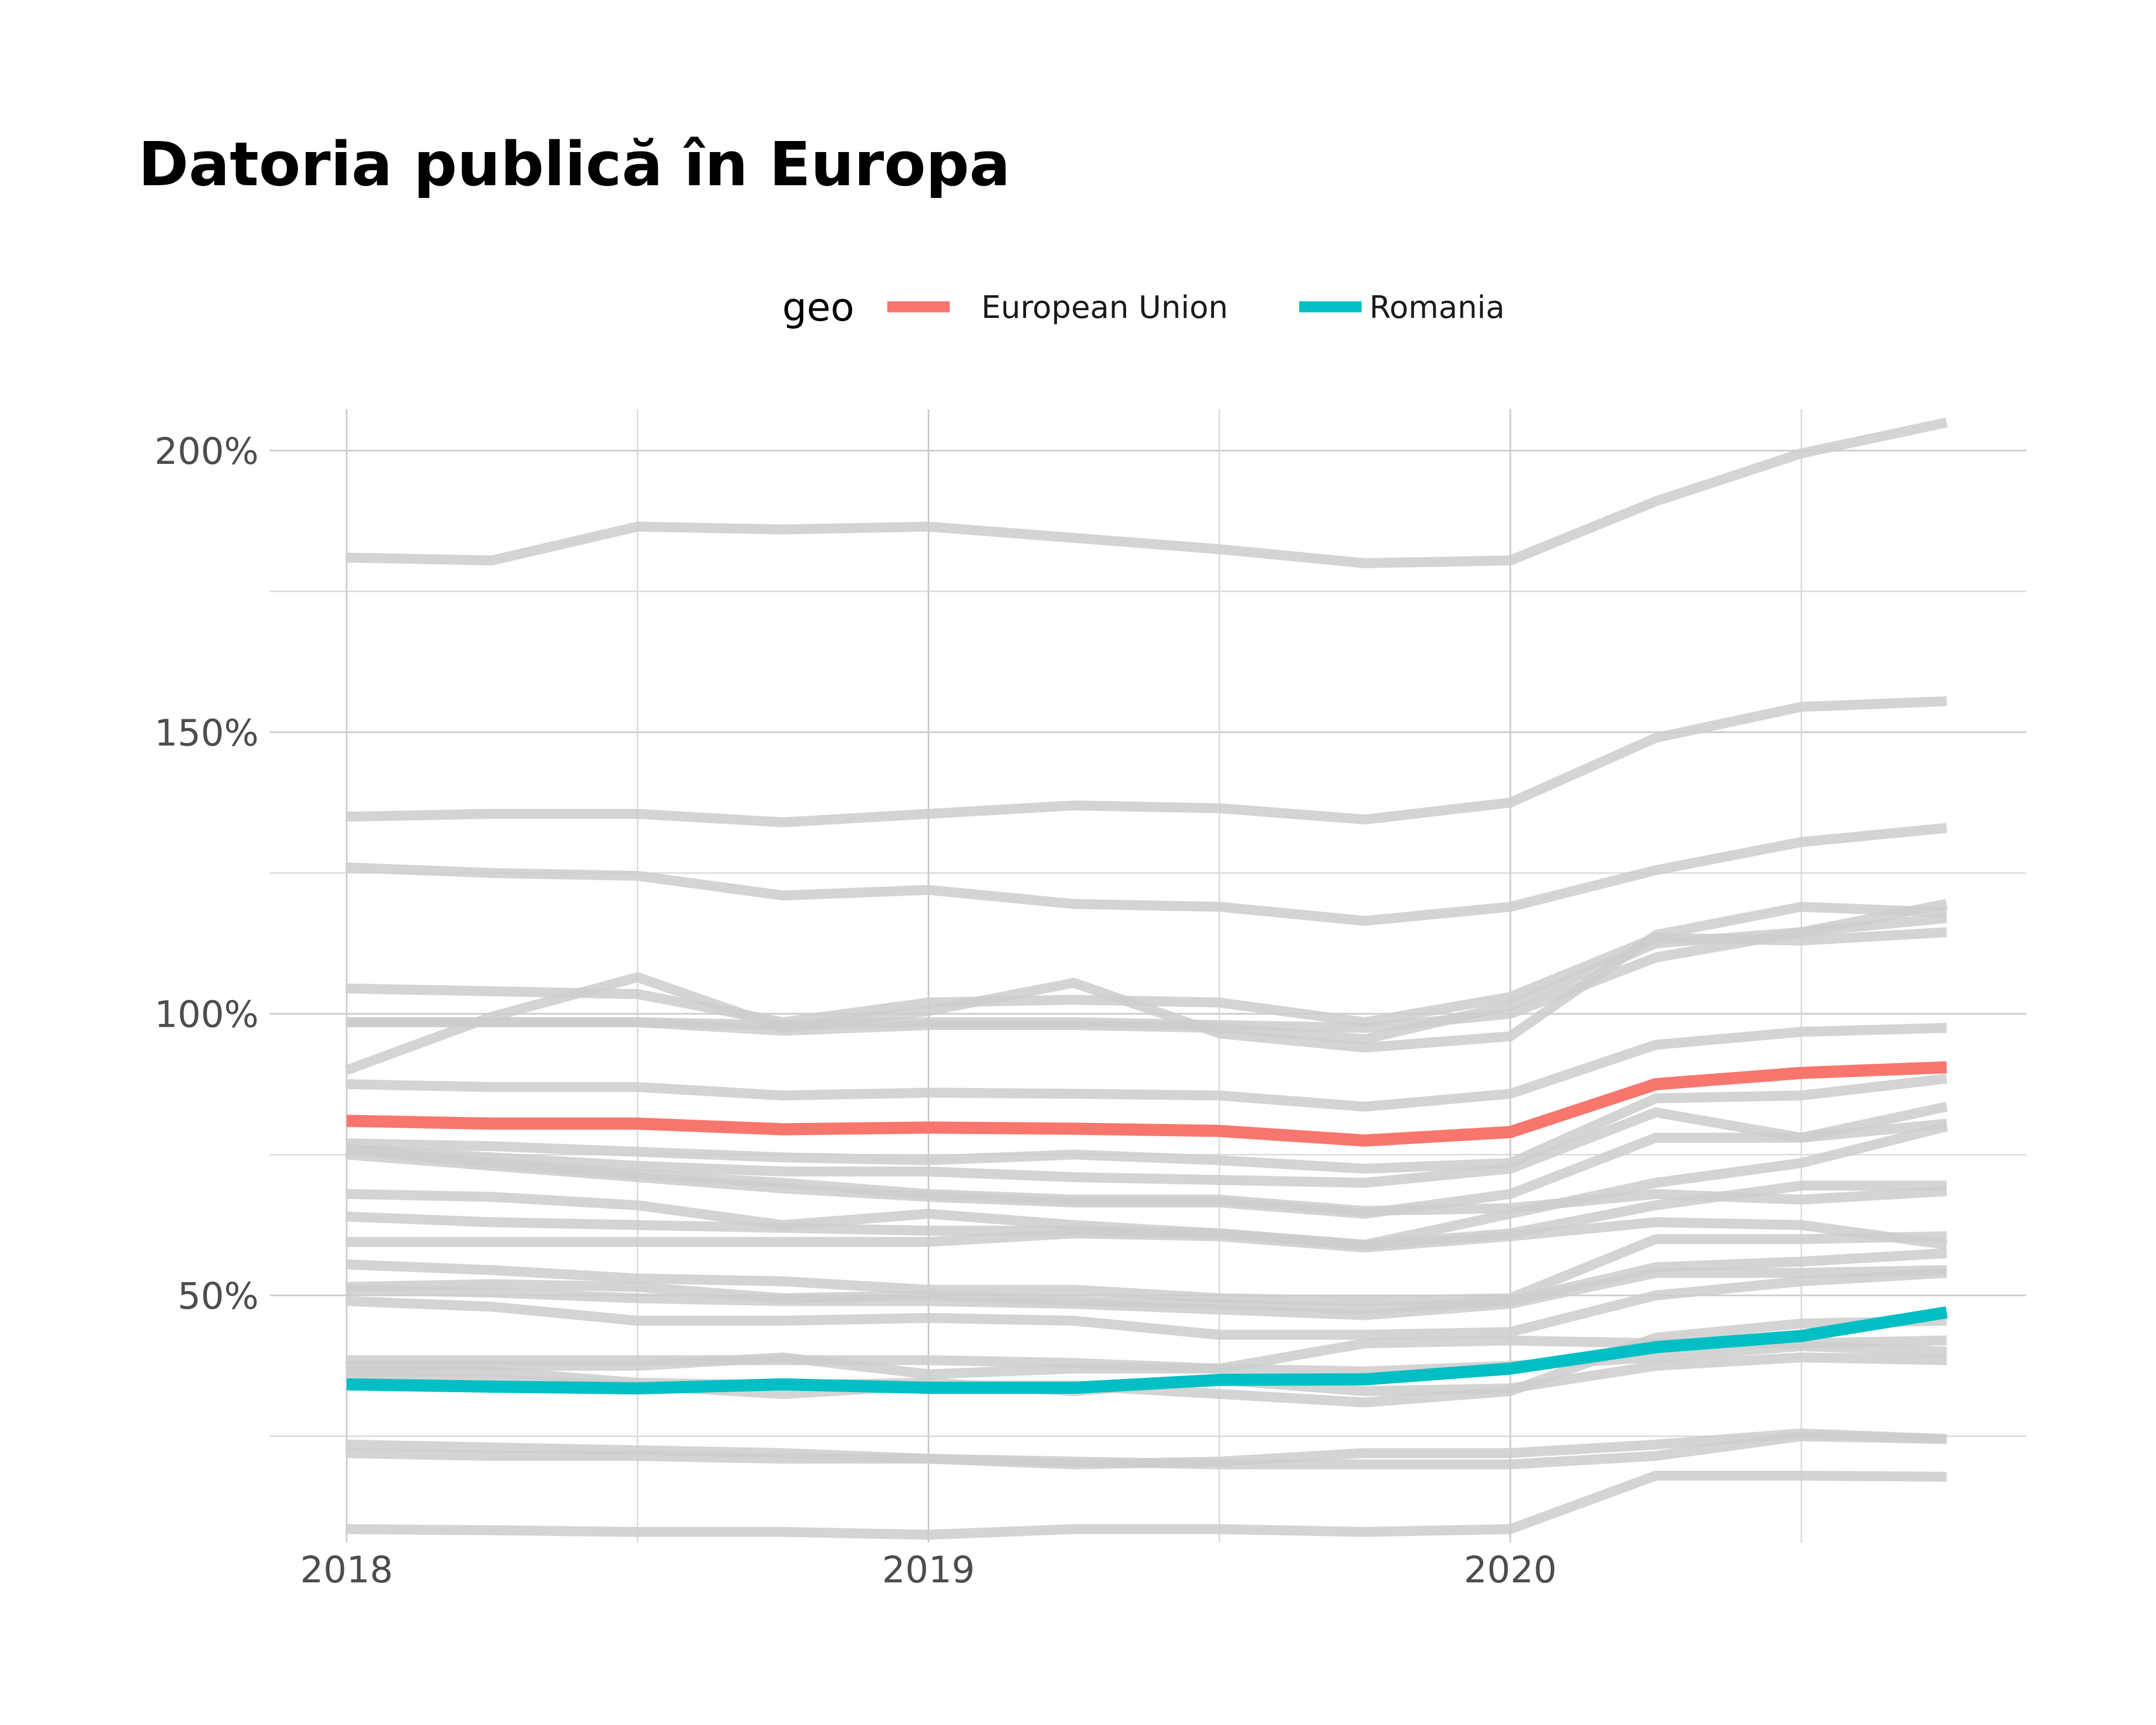 Image resolution: width=2156 pixels, height=1725 pixels. I want to click on x-tick-label: 2019, so click(928, 1570).